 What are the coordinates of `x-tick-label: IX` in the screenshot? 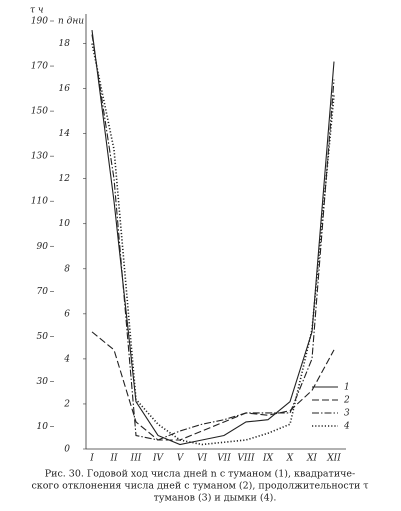 It's located at (268, 459).